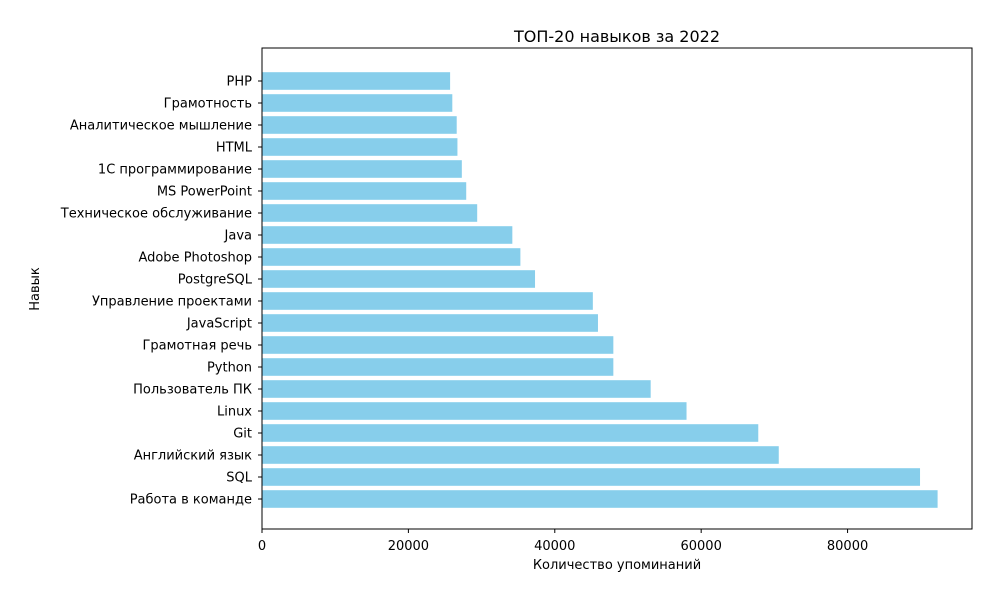 The width and height of the screenshot is (1000, 600). I want to click on x-tick-label: 0, so click(262, 546).